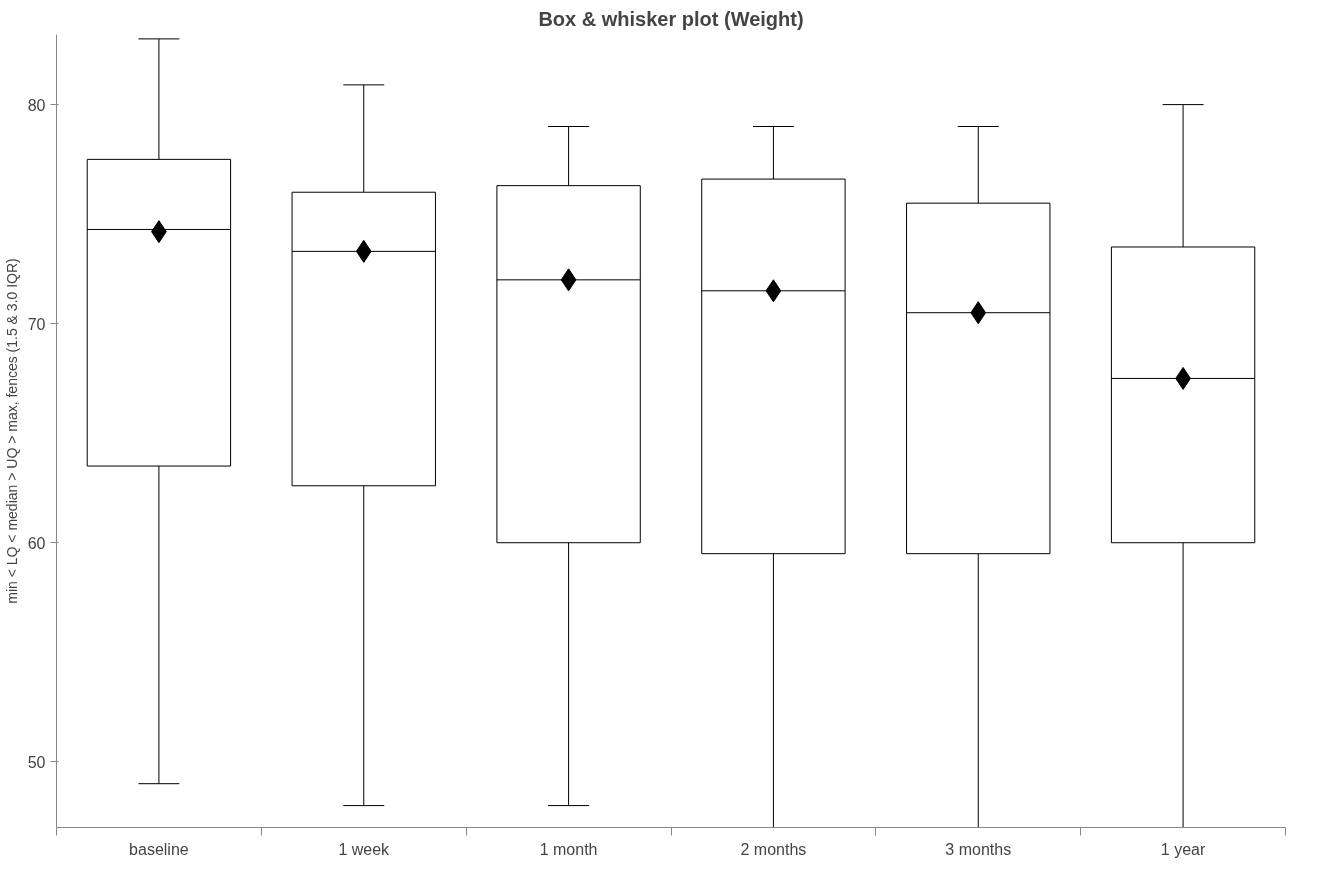 The image size is (1323, 890). I want to click on y-tick-label: 60, so click(36, 543).